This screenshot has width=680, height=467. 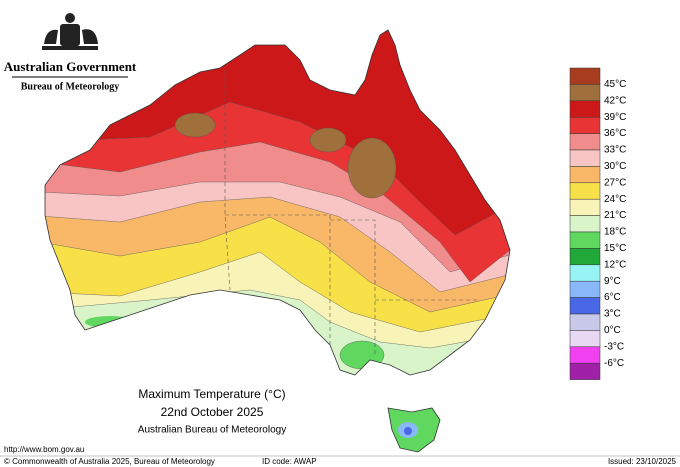 I want to click on legend-label: 6°C, so click(x=612, y=297).